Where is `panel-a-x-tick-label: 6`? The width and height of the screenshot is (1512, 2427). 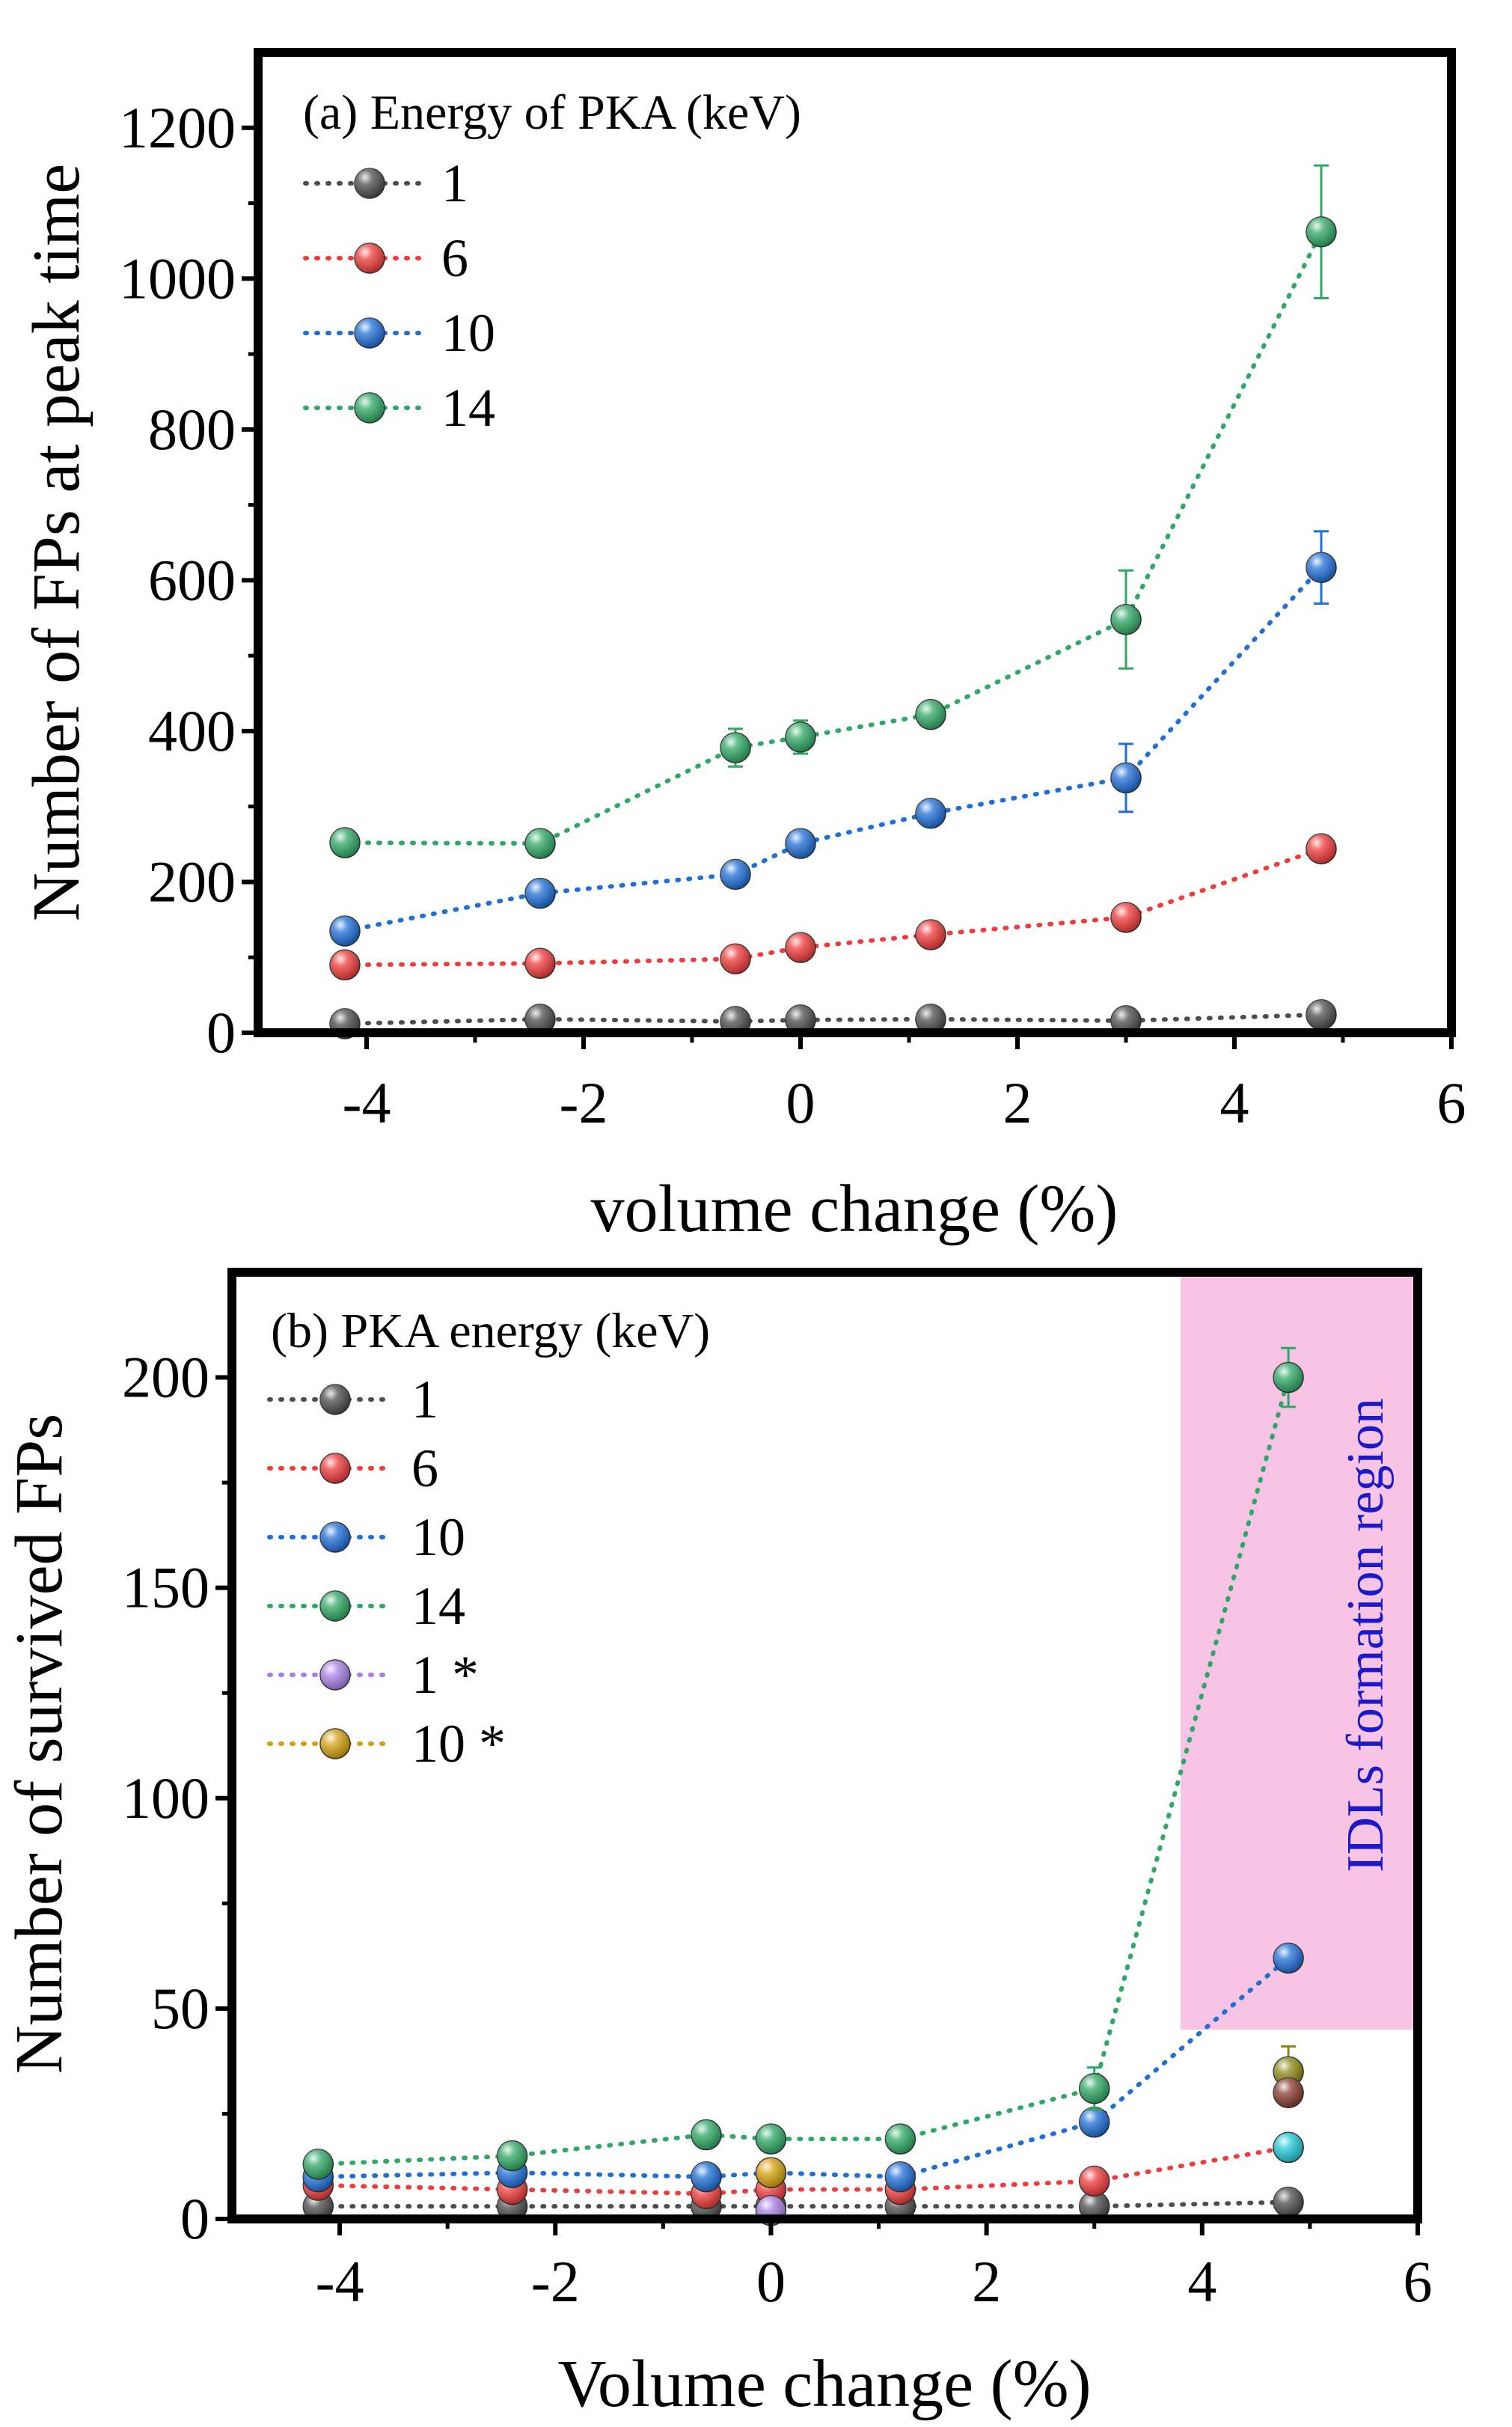
panel-a-x-tick-label: 6 is located at coordinates (1451, 1102).